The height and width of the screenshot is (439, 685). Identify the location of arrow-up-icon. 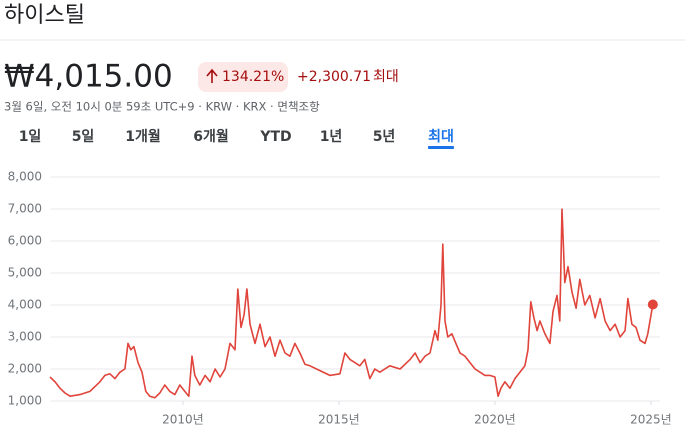
(212, 75).